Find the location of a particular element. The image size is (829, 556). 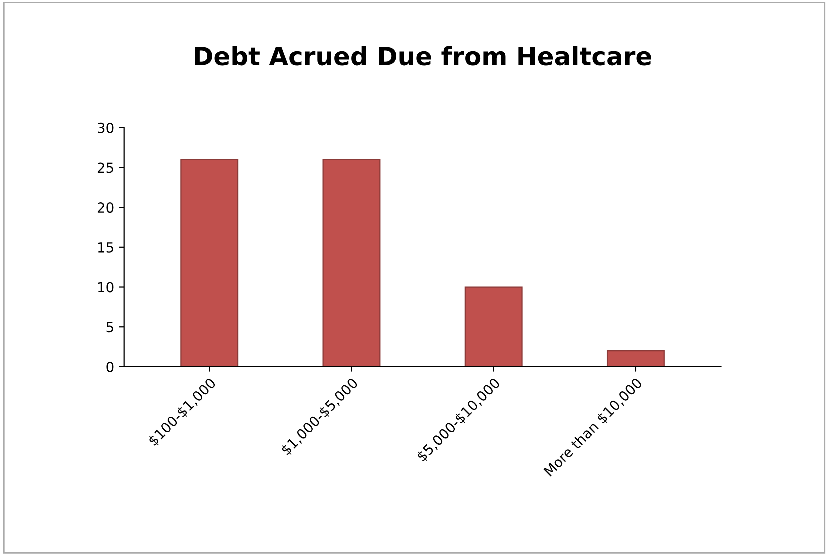

y-tick-label: 5 is located at coordinates (110, 327).